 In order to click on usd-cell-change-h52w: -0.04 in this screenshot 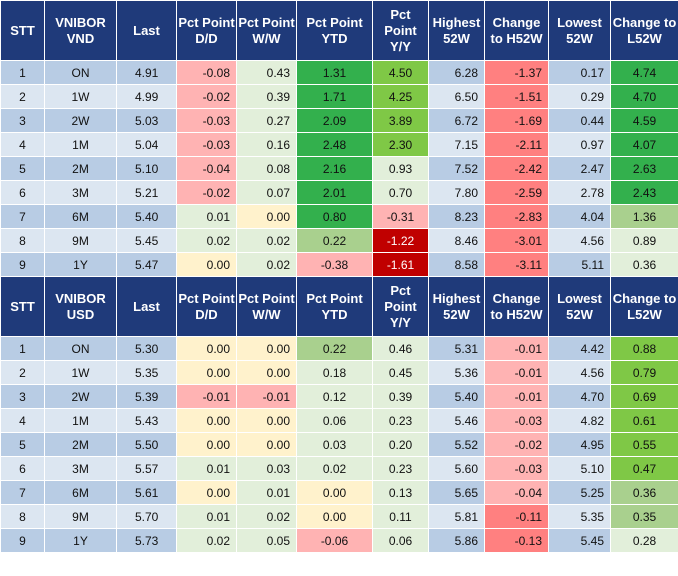, I will do `click(516, 492)`.